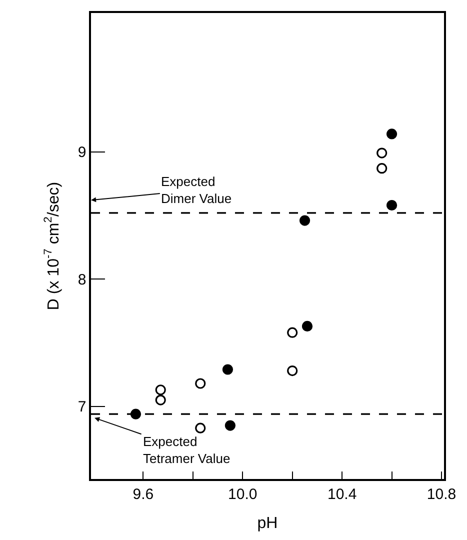 Image resolution: width=467 pixels, height=540 pixels. Describe the element at coordinates (267, 523) in the screenshot. I see `x-axis-title: pH` at that location.